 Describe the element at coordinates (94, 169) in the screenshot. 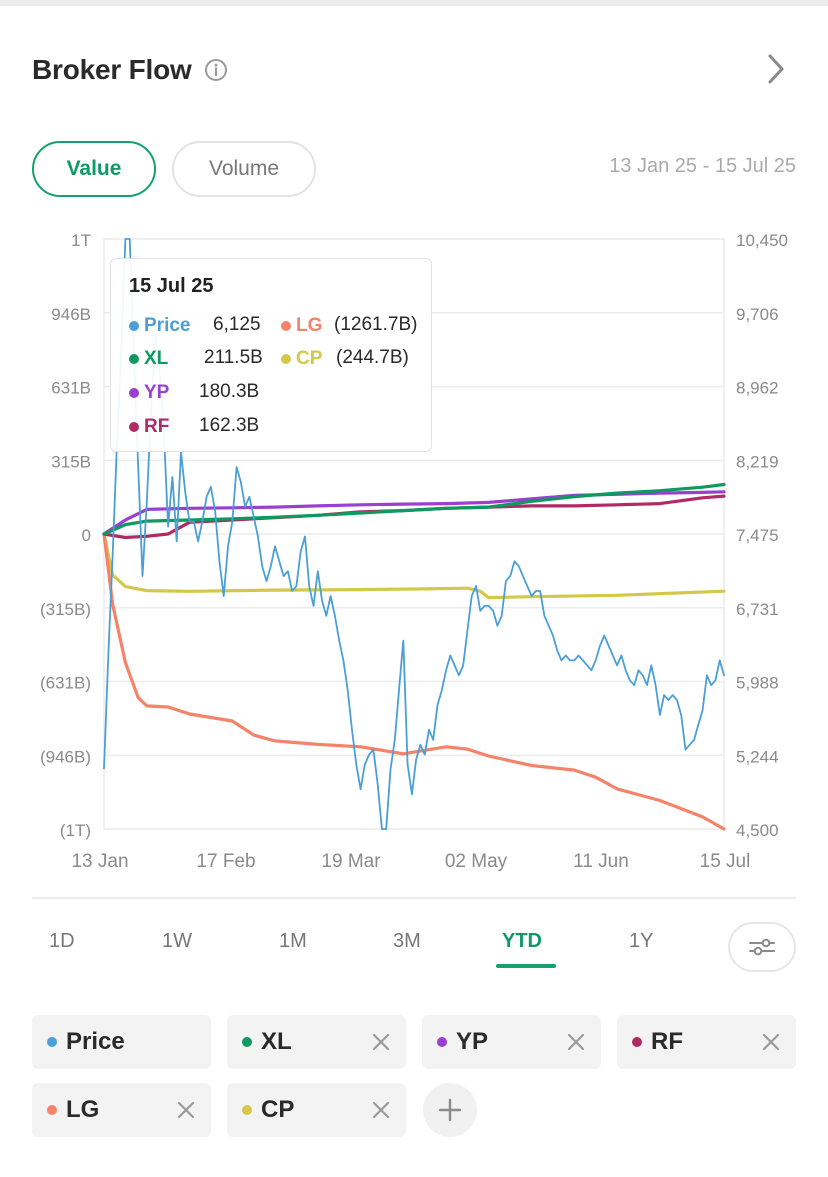

I see `value-toggle-button: Value` at that location.